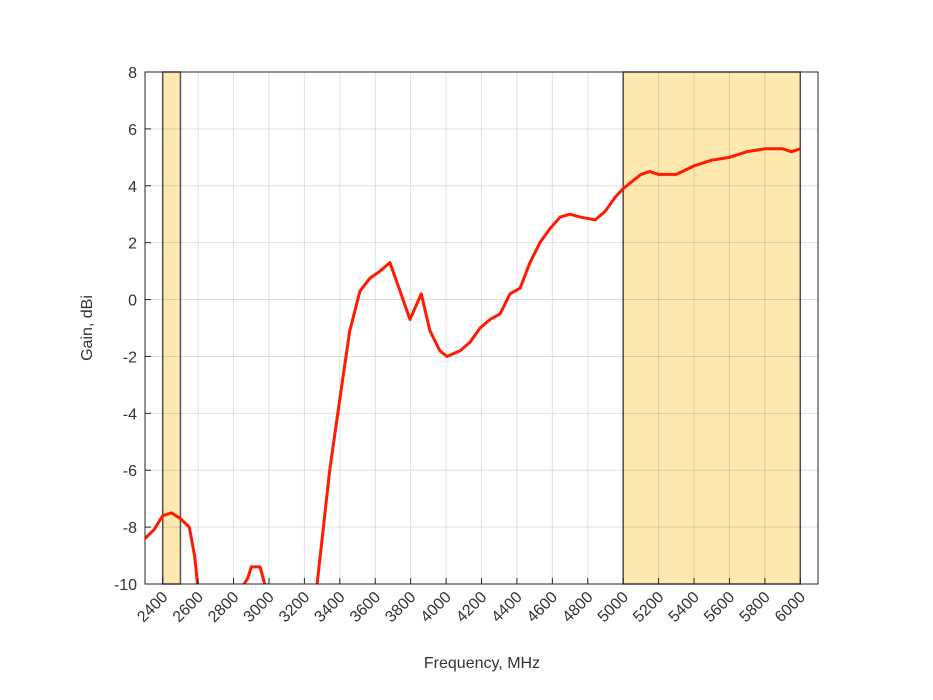 The width and height of the screenshot is (933, 700). What do you see at coordinates (130, 528) in the screenshot?
I see `y-tick-label: -8` at bounding box center [130, 528].